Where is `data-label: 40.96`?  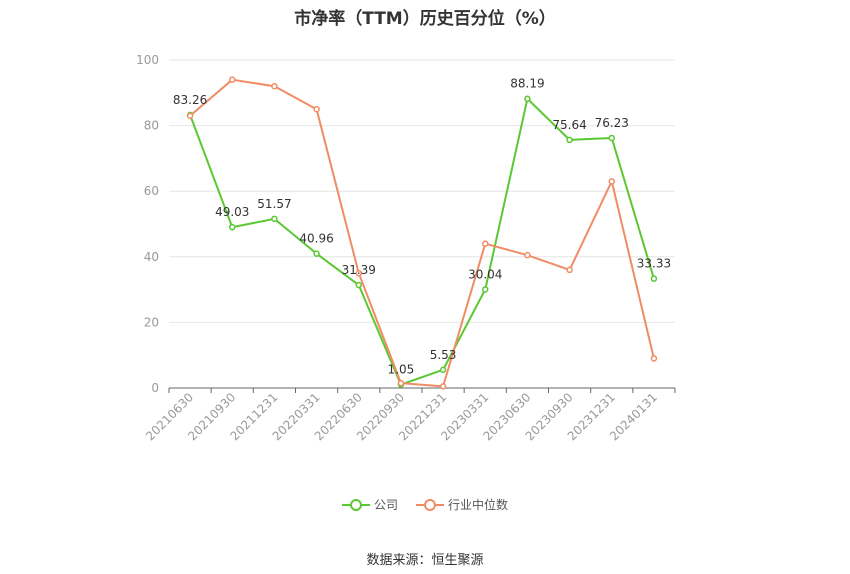
data-label: 40.96 is located at coordinates (316, 239).